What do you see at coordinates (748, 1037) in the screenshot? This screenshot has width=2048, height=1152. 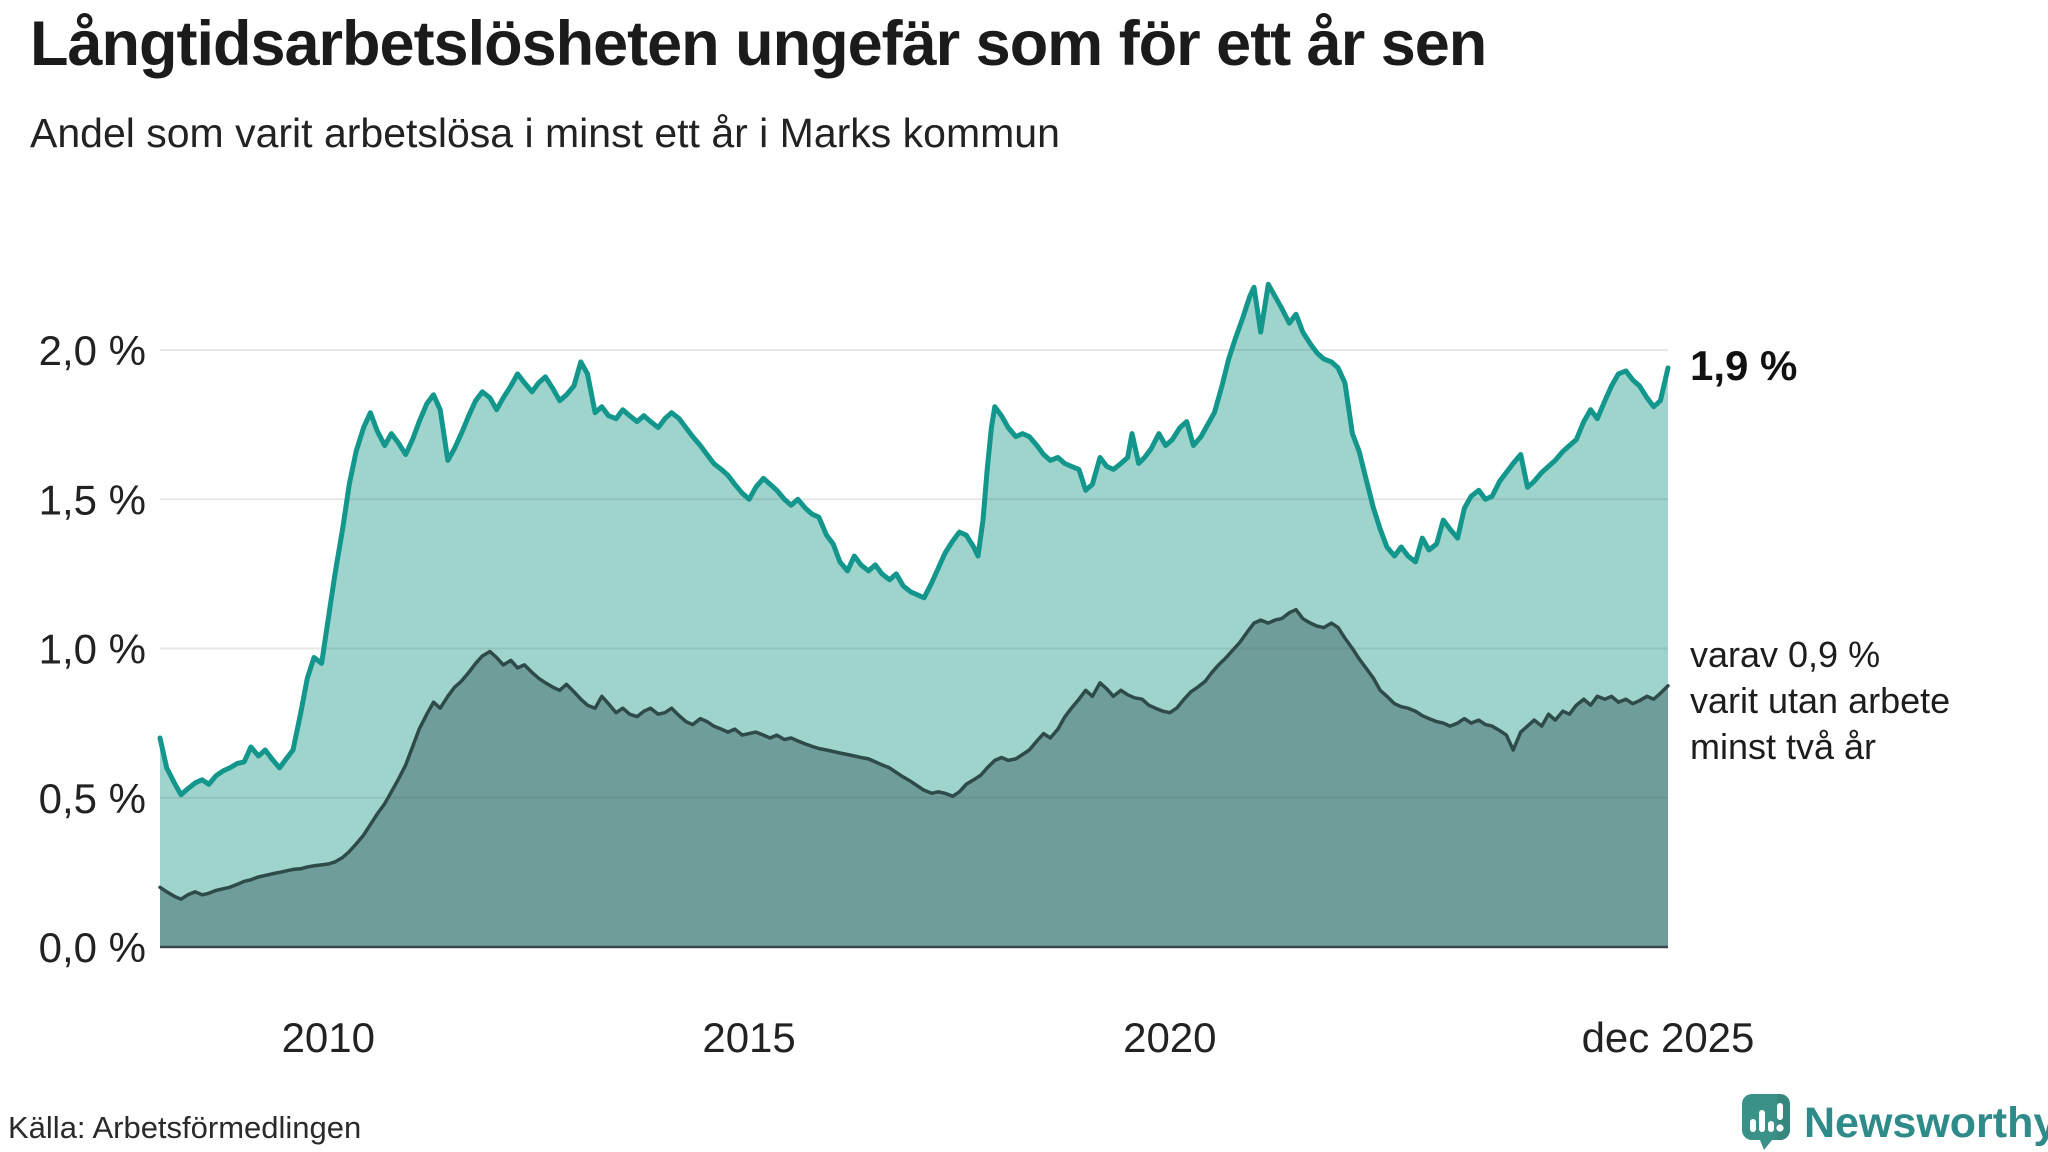 I see `x-tick-label: 2015` at bounding box center [748, 1037].